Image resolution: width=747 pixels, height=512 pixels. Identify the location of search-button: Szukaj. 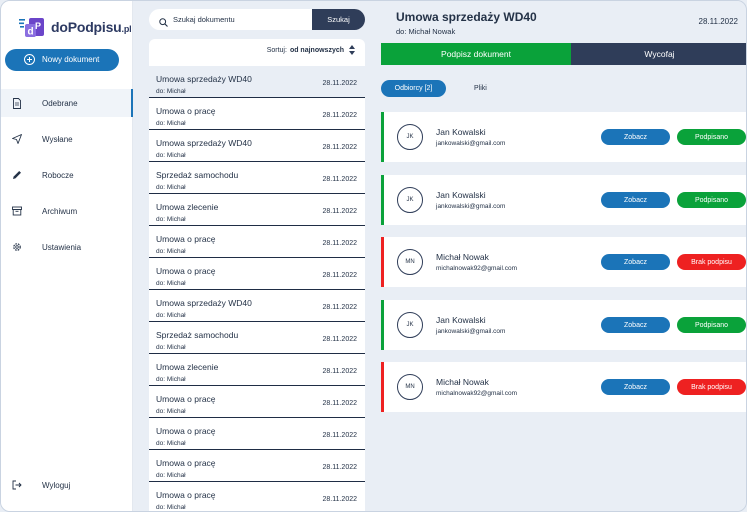
(338, 19).